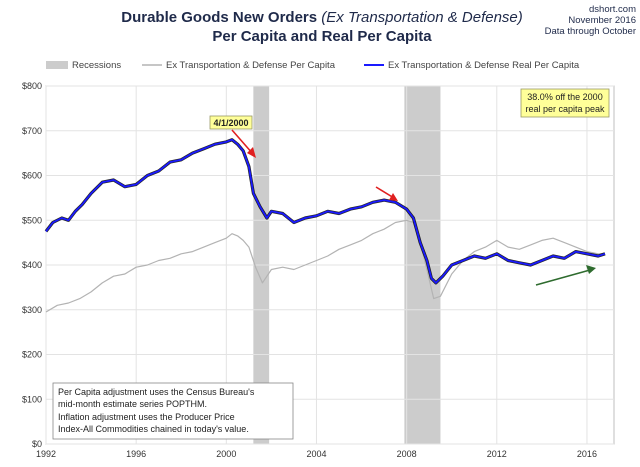 Image resolution: width=640 pixels, height=467 pixels. What do you see at coordinates (96, 65) in the screenshot?
I see `legend-label-recessions: Recessions` at bounding box center [96, 65].